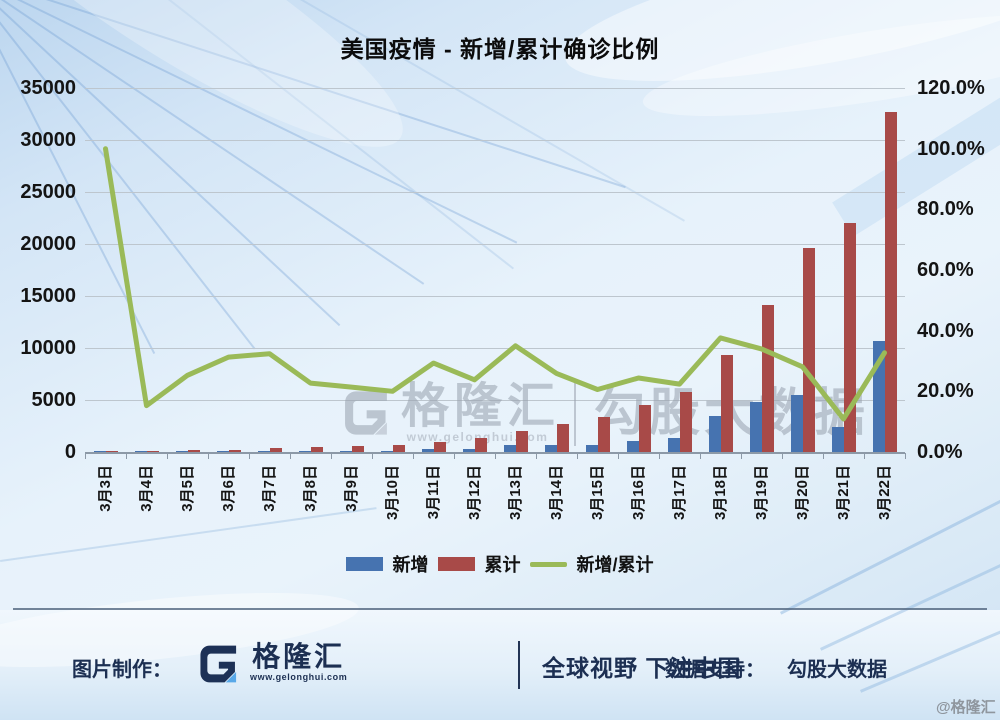  What do you see at coordinates (48, 140) in the screenshot?
I see `y-axis-left-tick: 30000` at bounding box center [48, 140].